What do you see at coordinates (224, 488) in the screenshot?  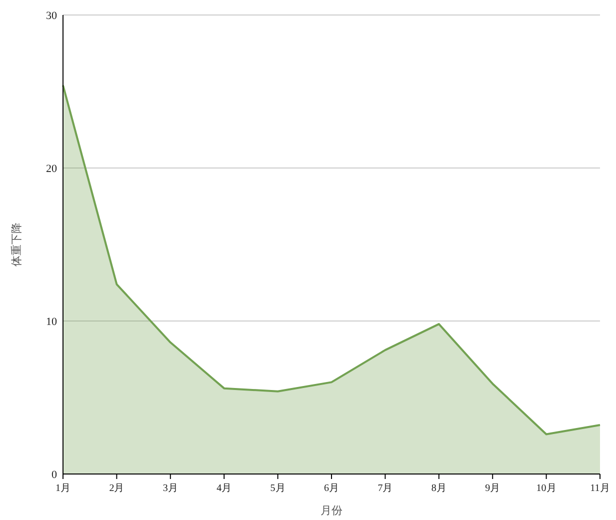 I see `x-tick-label: 4月` at bounding box center [224, 488].